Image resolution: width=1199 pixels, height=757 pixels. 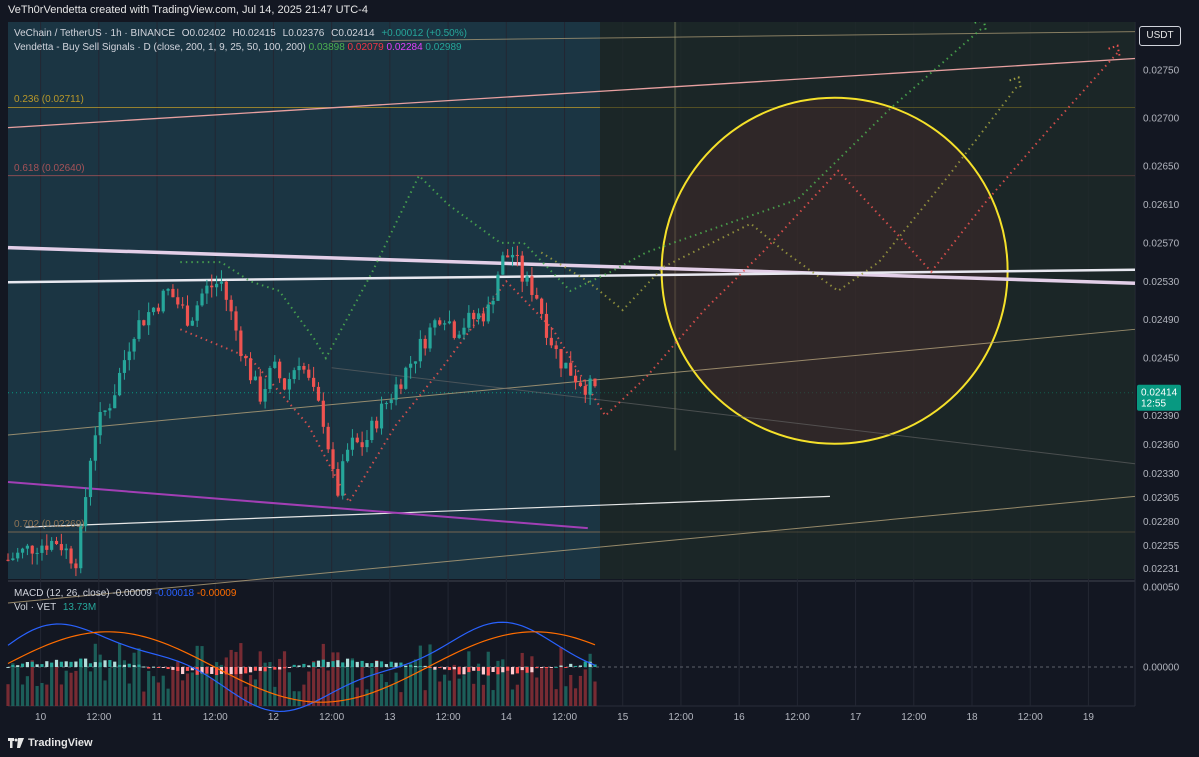 What do you see at coordinates (1161, 416) in the screenshot?
I see `y-tick-label: 0.02390` at bounding box center [1161, 416].